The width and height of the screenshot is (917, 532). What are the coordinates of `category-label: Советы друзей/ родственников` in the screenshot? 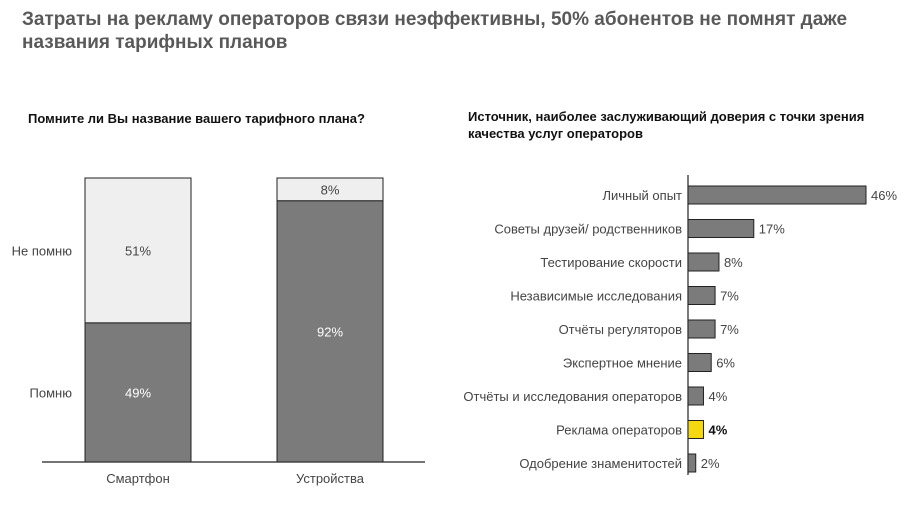 It's located at (588, 229).